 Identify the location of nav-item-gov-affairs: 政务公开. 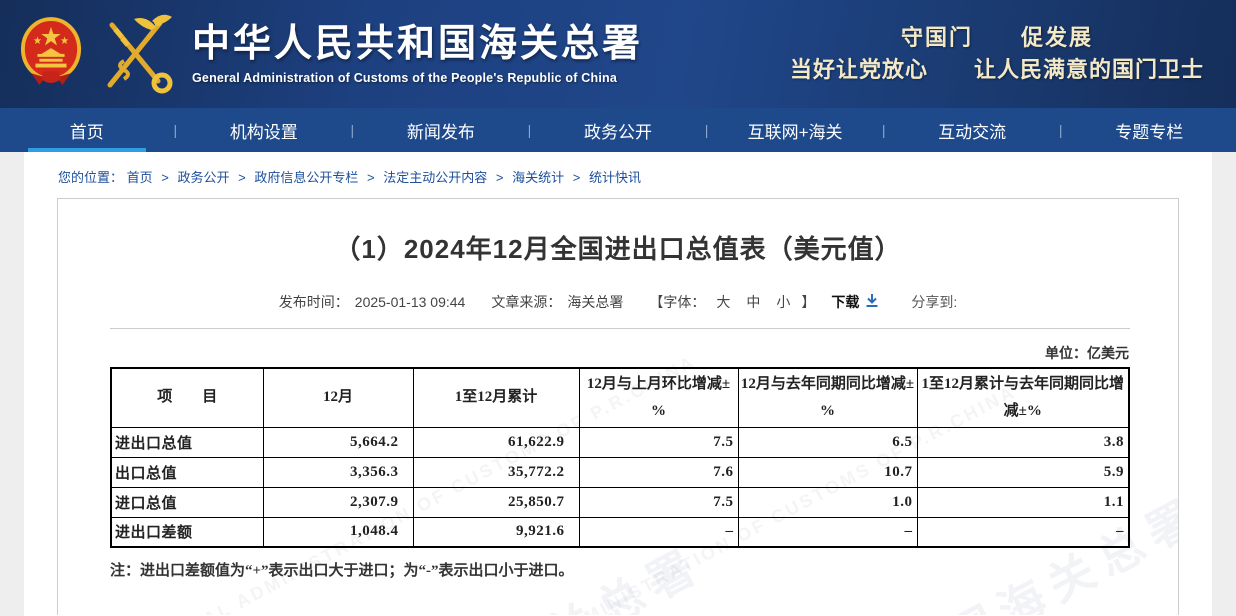
(618, 132).